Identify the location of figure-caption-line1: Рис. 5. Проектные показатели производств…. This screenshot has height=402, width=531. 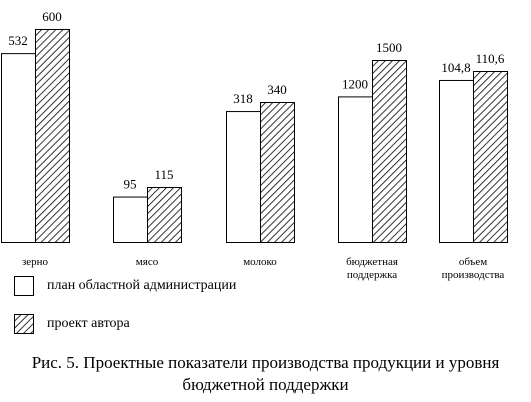
(265, 362).